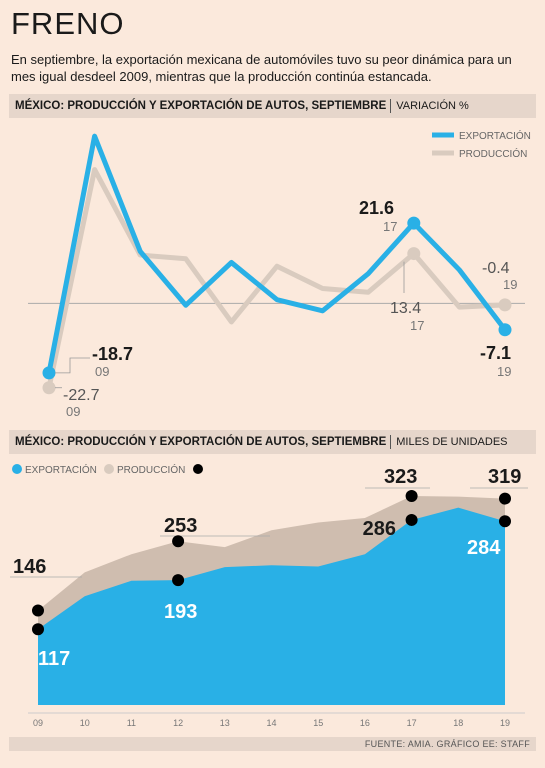  What do you see at coordinates (365, 723) in the screenshot?
I see `x-tick-label: 16` at bounding box center [365, 723].